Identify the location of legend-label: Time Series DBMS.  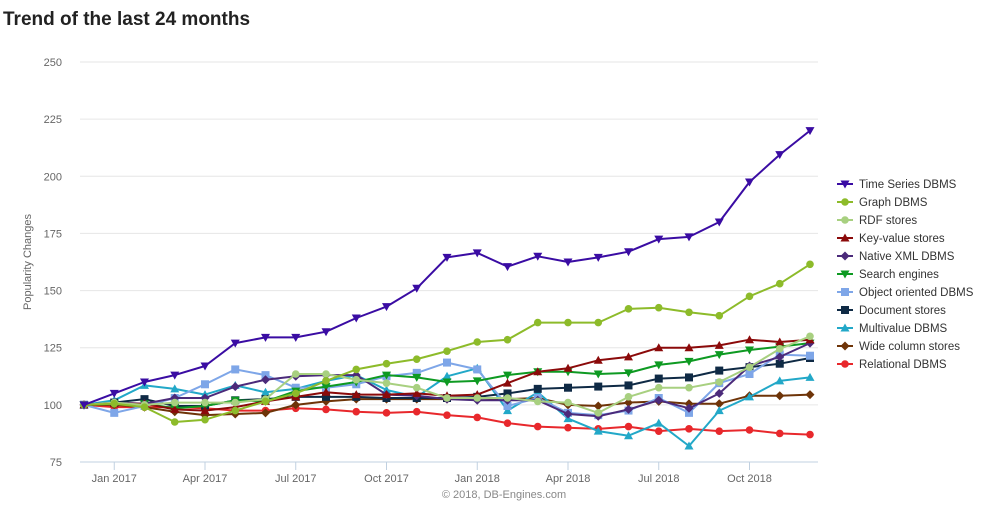
(908, 185).